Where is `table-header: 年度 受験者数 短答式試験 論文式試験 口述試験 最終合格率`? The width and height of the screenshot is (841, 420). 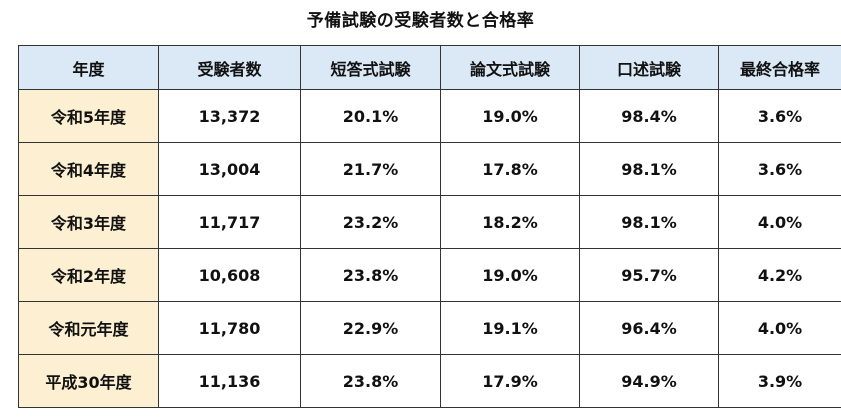 table-header: 年度 受験者数 短答式試験 論文式試験 口述試験 最終合格率 is located at coordinates (429, 67).